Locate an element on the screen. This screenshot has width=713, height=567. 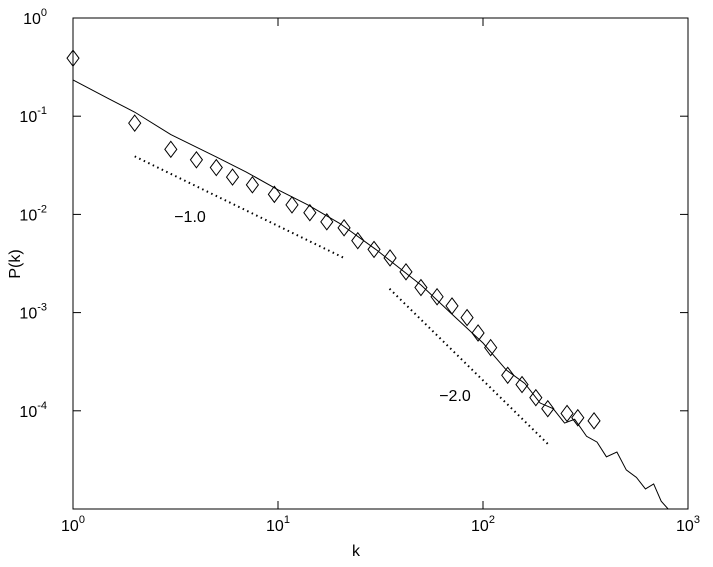
x-tick-label: 10² is located at coordinates (483, 524).